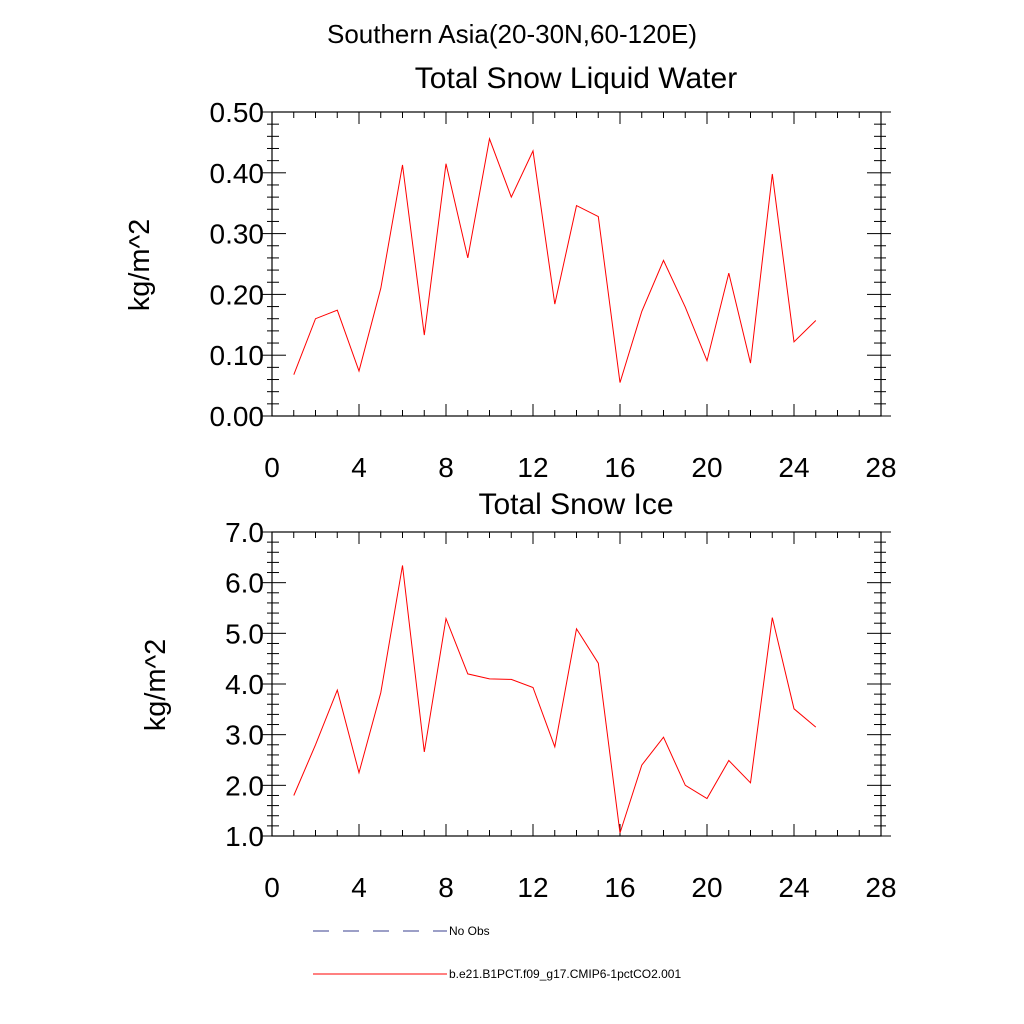  Describe the element at coordinates (237, 112) in the screenshot. I see `y-tick-label: 0.50` at that location.